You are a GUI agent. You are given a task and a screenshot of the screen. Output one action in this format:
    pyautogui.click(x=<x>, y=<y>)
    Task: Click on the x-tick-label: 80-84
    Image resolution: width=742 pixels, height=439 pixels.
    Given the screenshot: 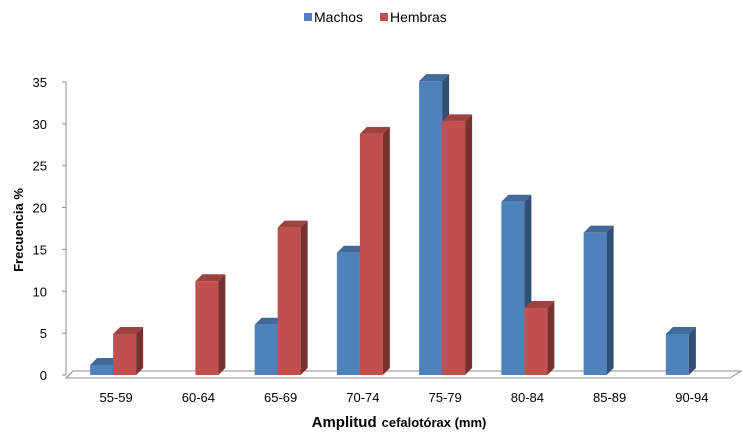 What is the action you would take?
    pyautogui.click(x=527, y=397)
    